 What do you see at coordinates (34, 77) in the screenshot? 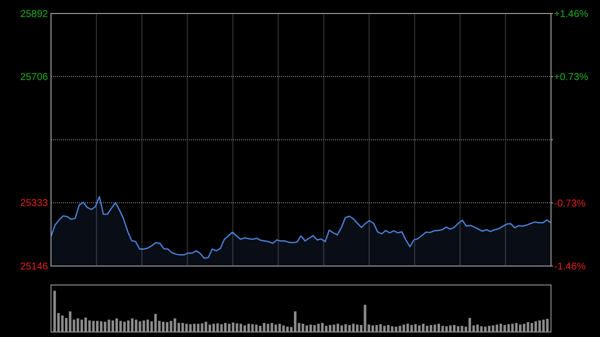
I see `y-tick-label: 25706` at bounding box center [34, 77].